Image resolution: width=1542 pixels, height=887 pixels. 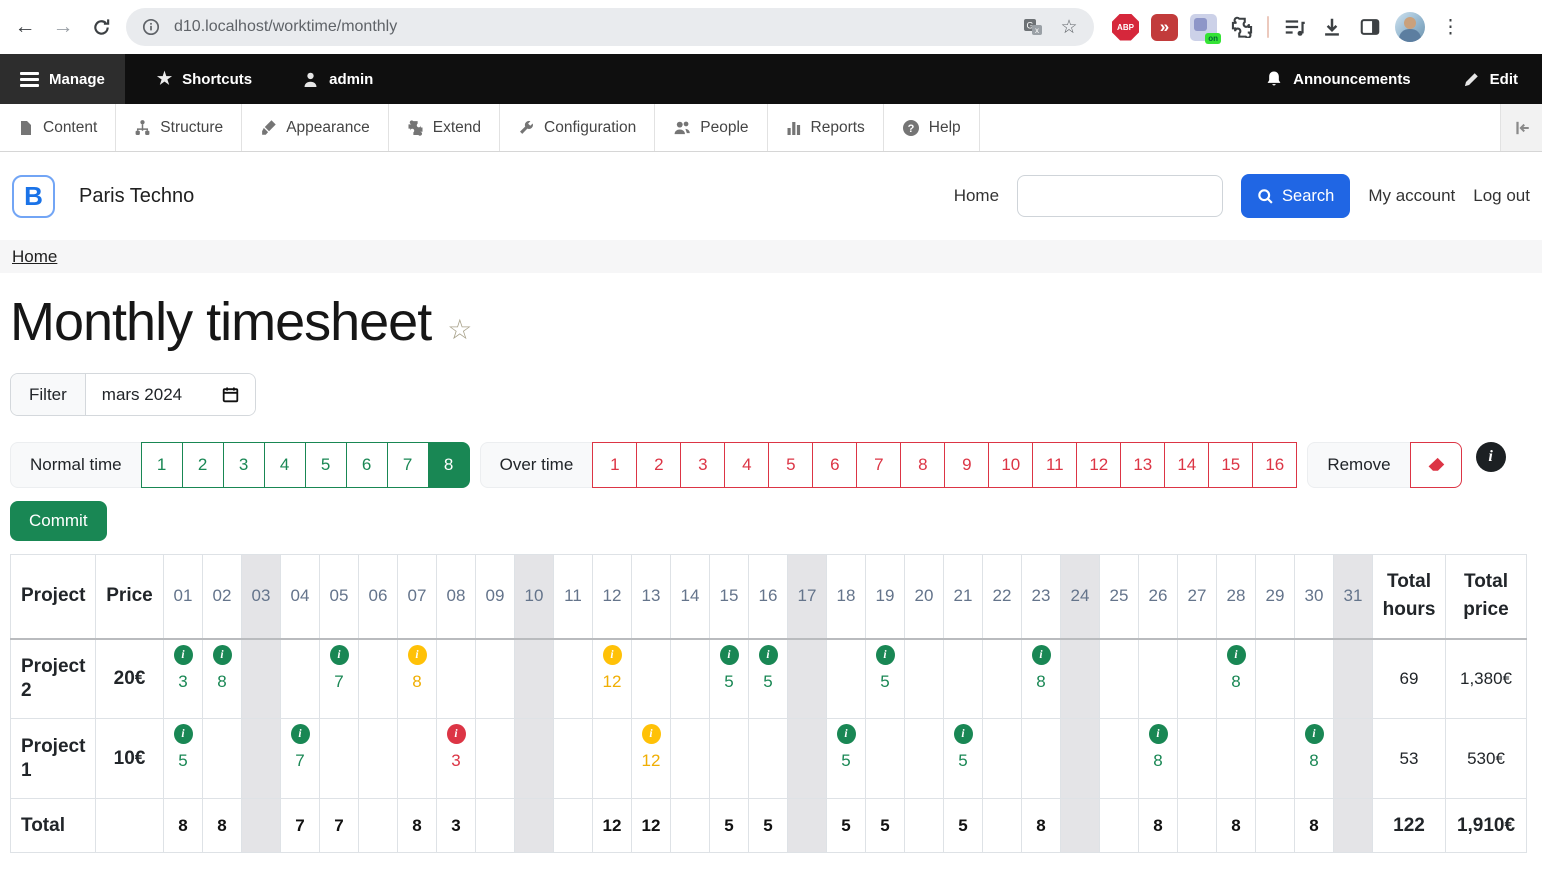 What do you see at coordinates (1143, 465) in the screenshot?
I see `over-time-button-13: 13` at bounding box center [1143, 465].